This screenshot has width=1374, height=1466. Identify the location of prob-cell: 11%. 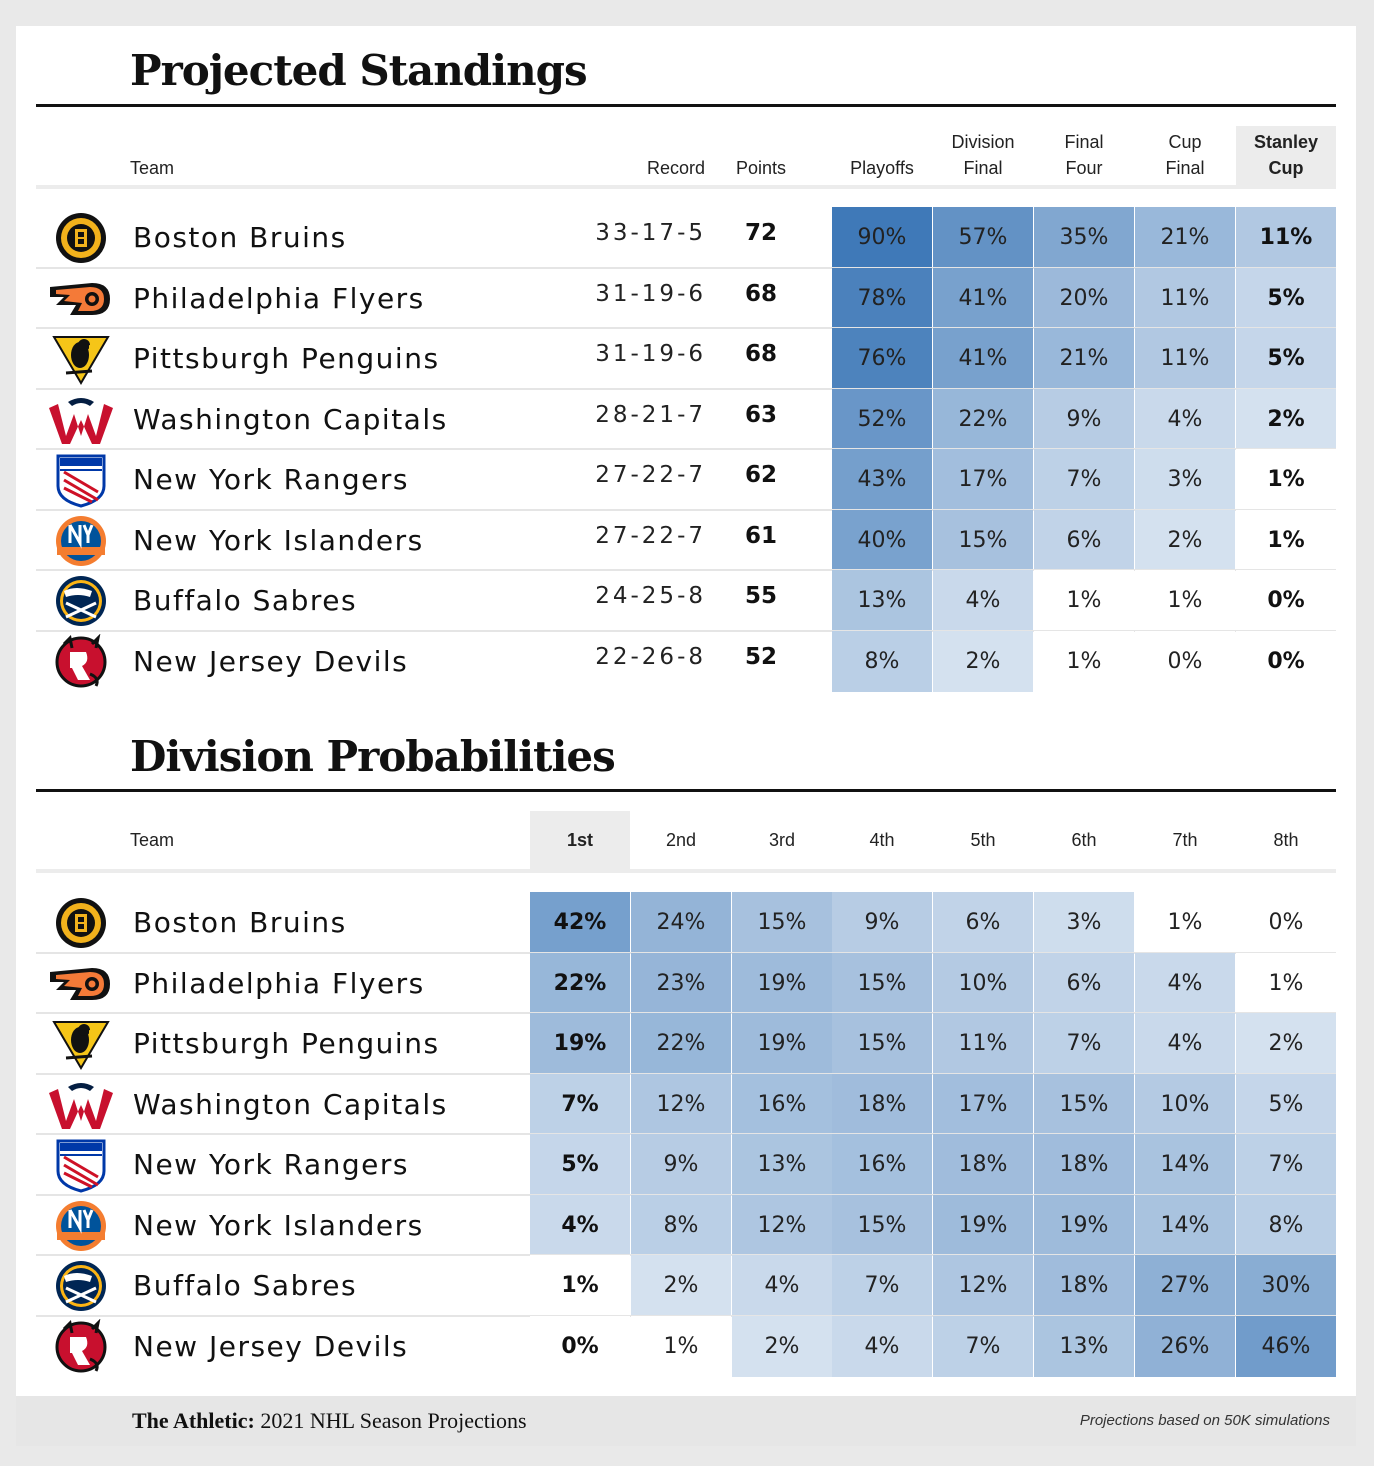
(1185, 358).